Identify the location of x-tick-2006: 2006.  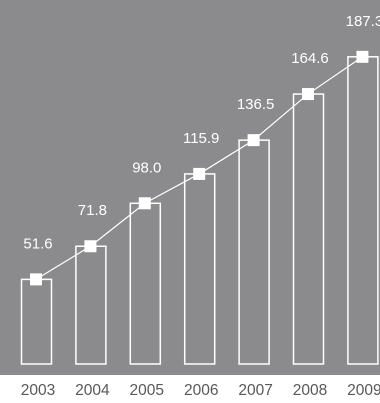
(201, 390).